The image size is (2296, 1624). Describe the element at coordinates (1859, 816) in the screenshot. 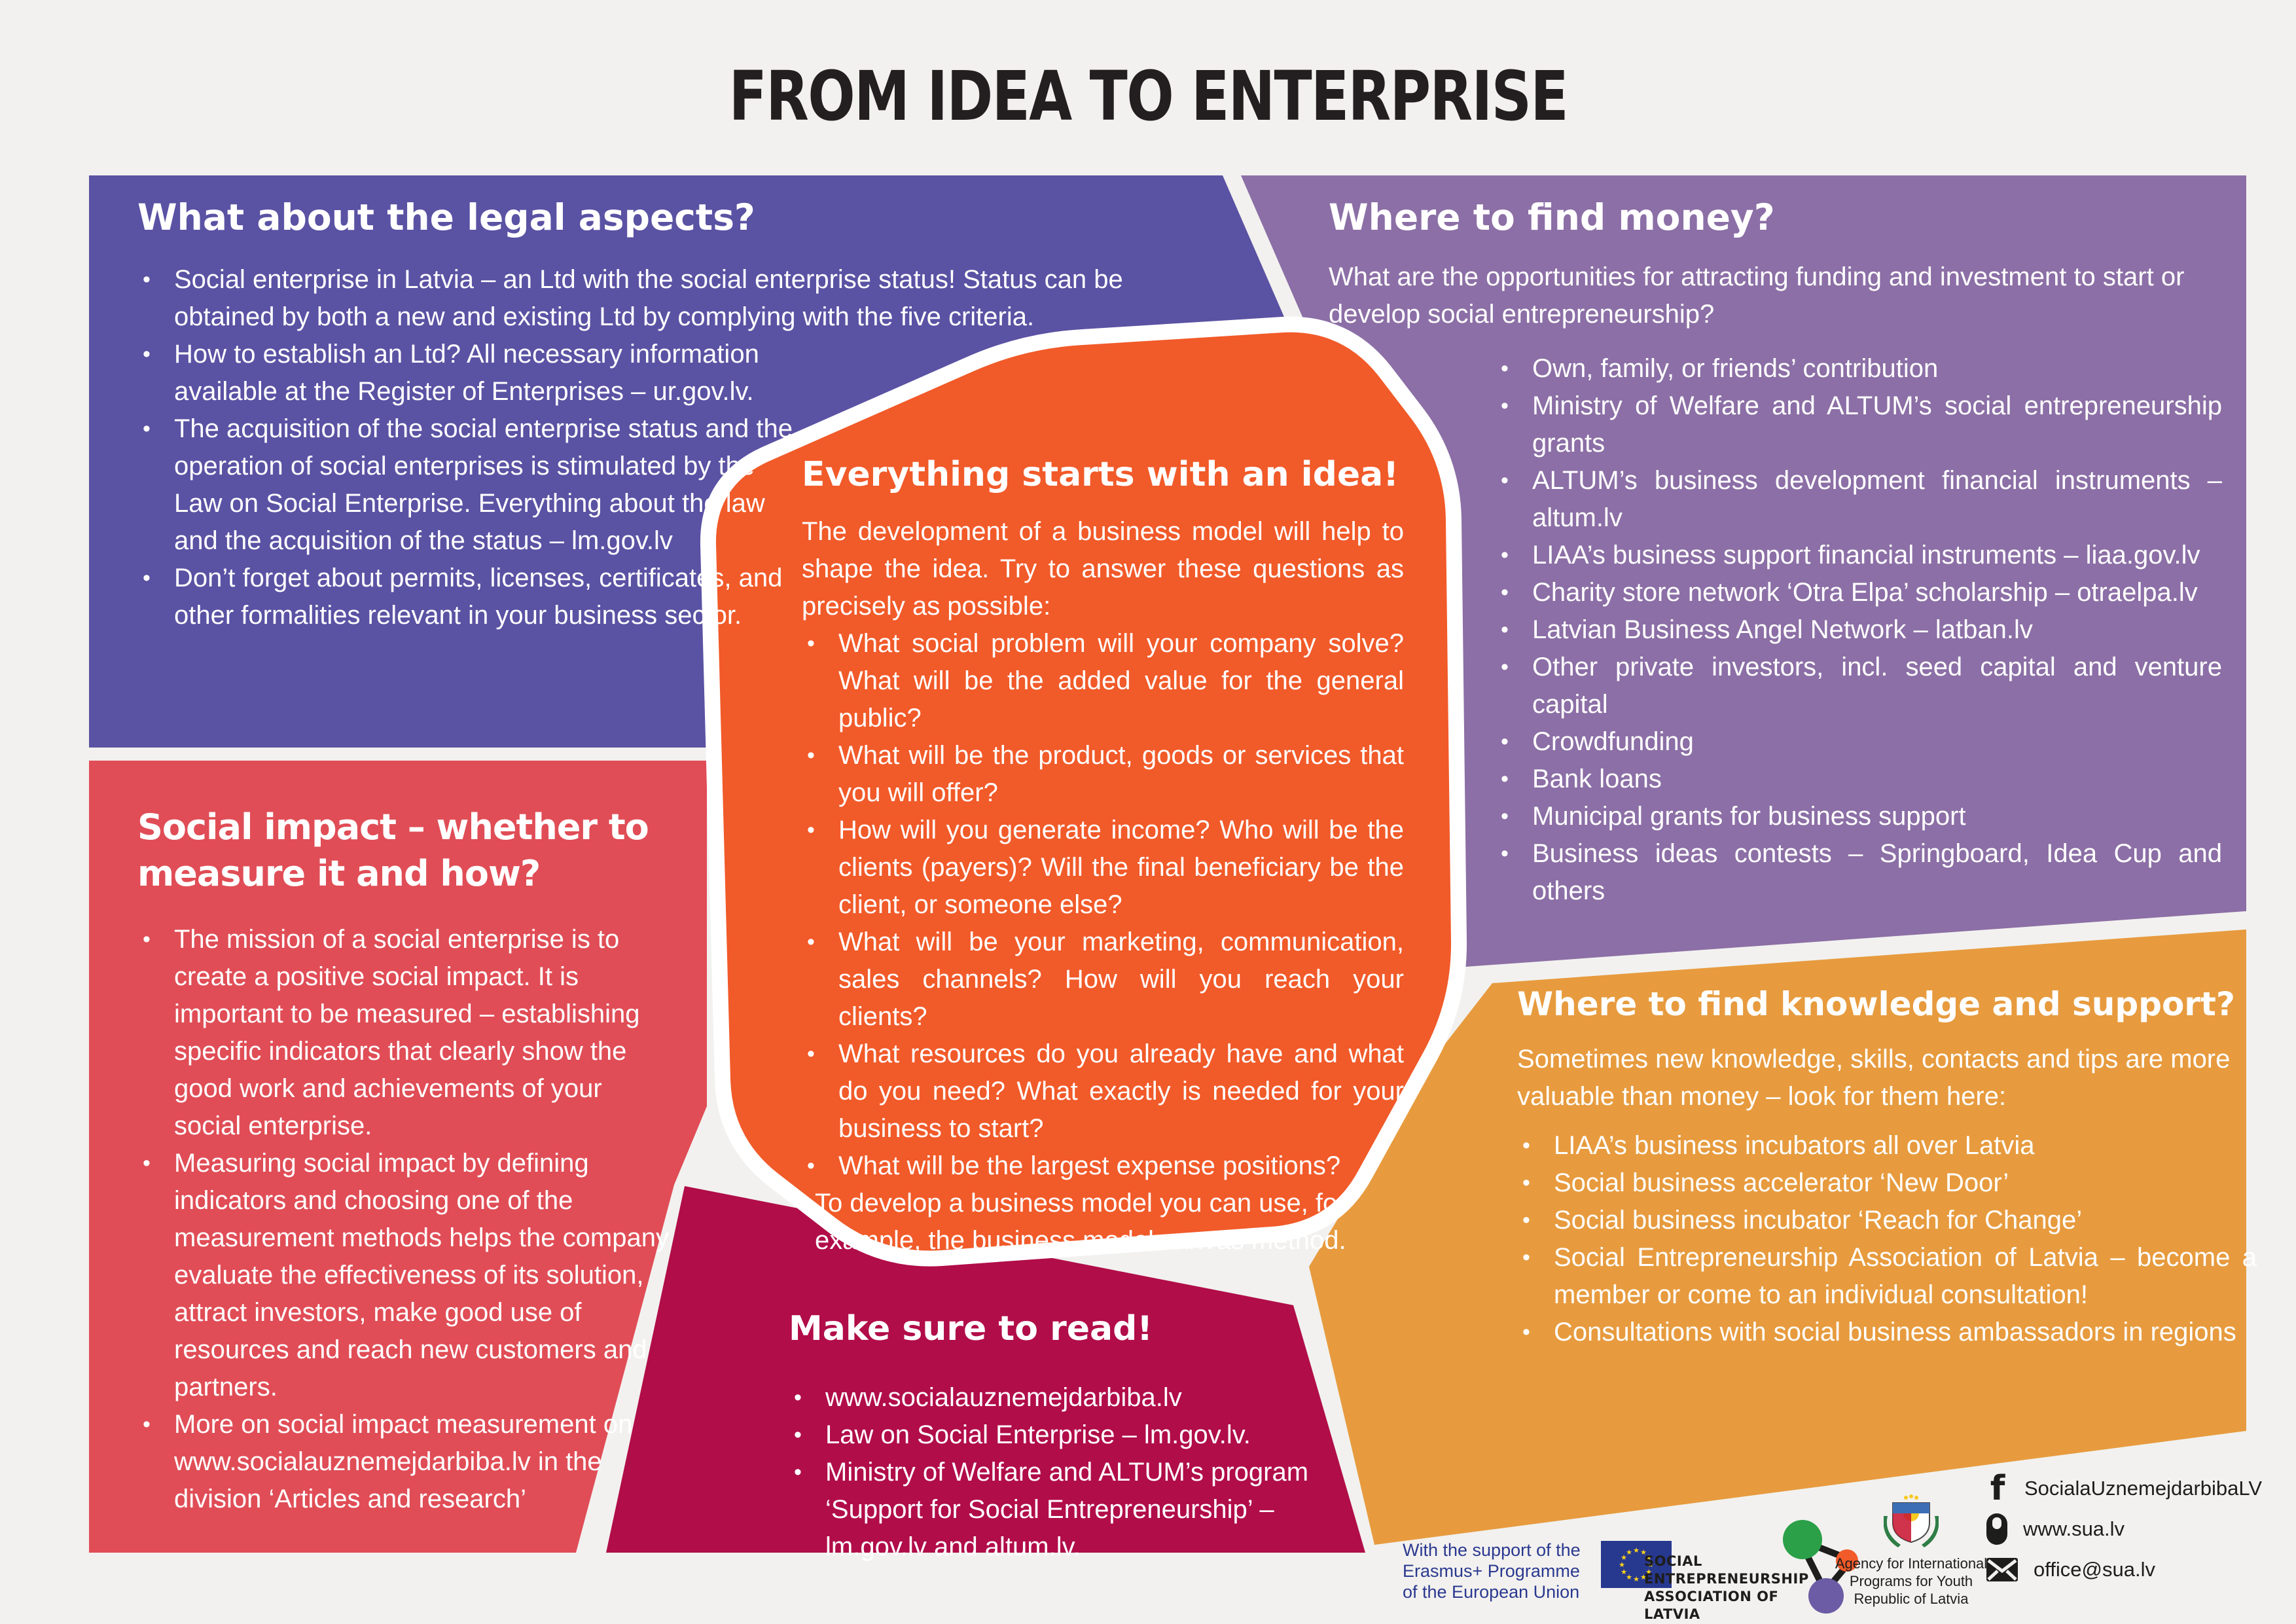

I see `bullet-item: Municipal grants for business support` at that location.